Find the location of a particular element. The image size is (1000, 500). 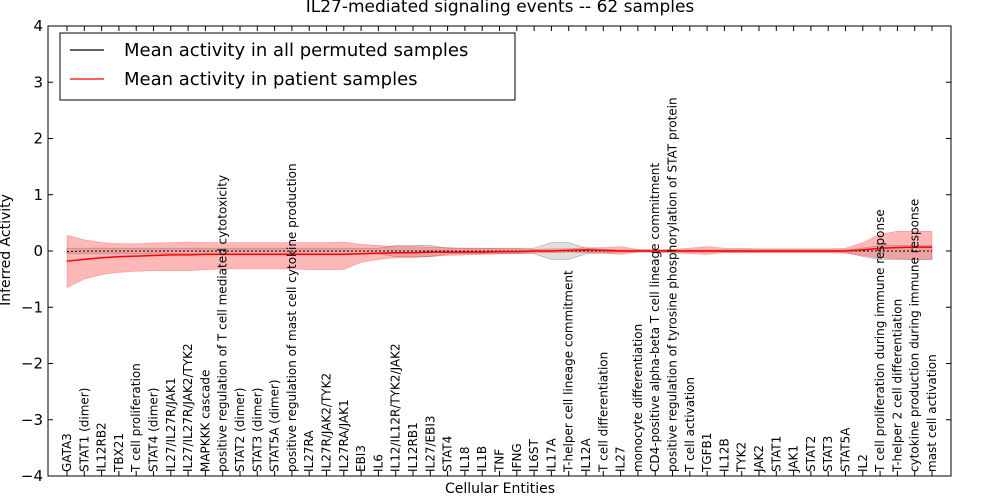

x-tick-label: TYK2 is located at coordinates (742, 457).